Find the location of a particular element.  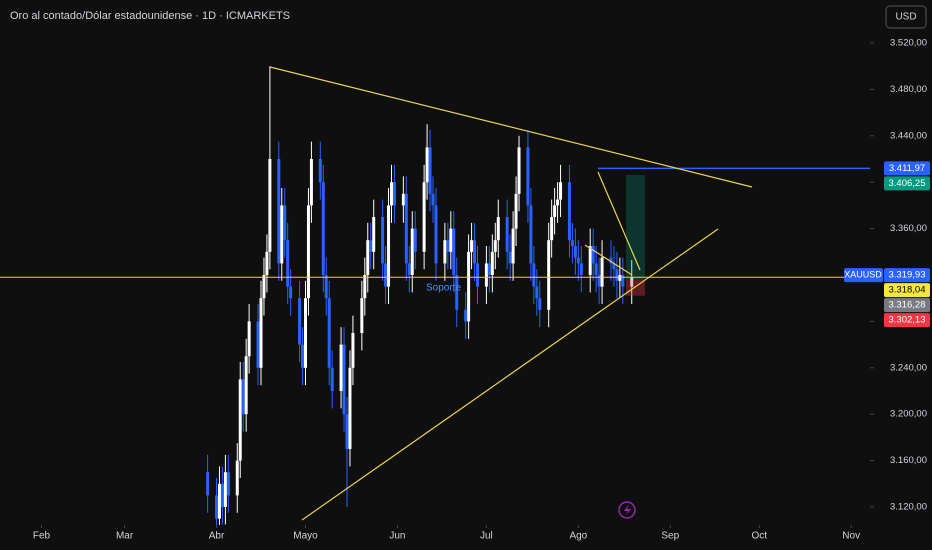

price-label: 3.319,93 is located at coordinates (907, 275).